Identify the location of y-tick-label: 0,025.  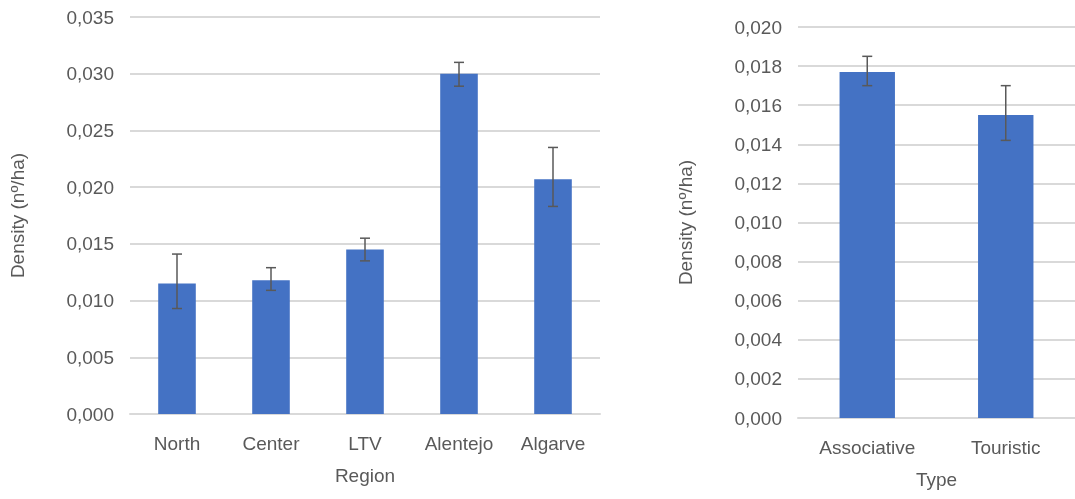
(90, 130).